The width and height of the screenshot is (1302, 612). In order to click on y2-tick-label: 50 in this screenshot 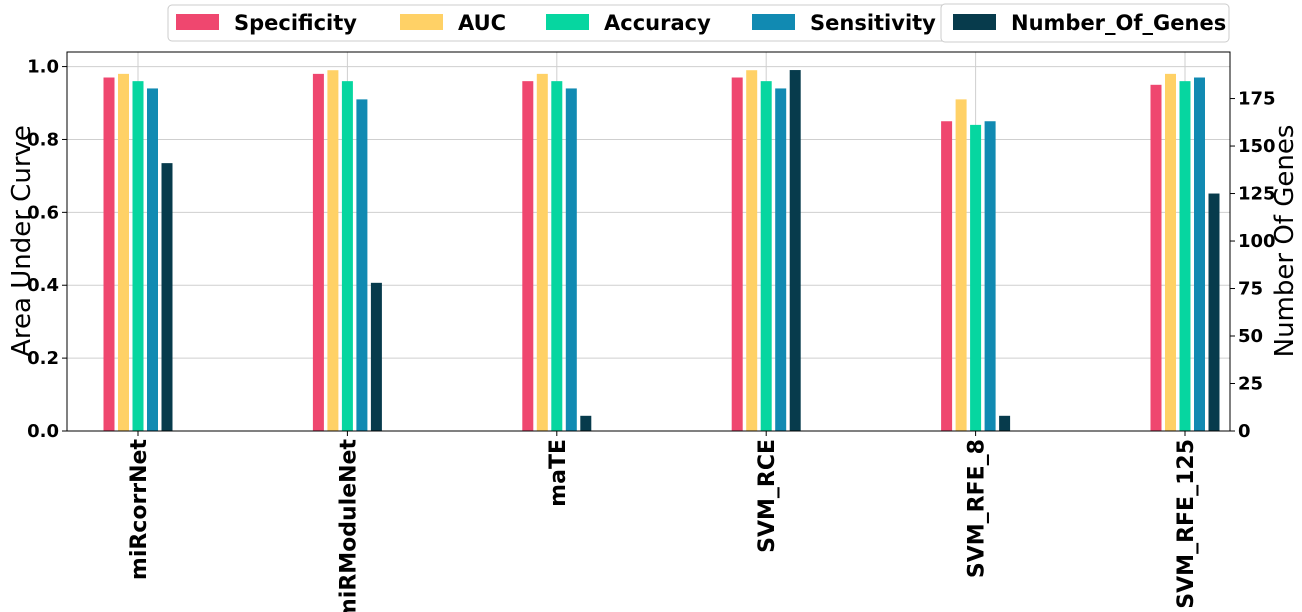, I will do `click(1250, 336)`.